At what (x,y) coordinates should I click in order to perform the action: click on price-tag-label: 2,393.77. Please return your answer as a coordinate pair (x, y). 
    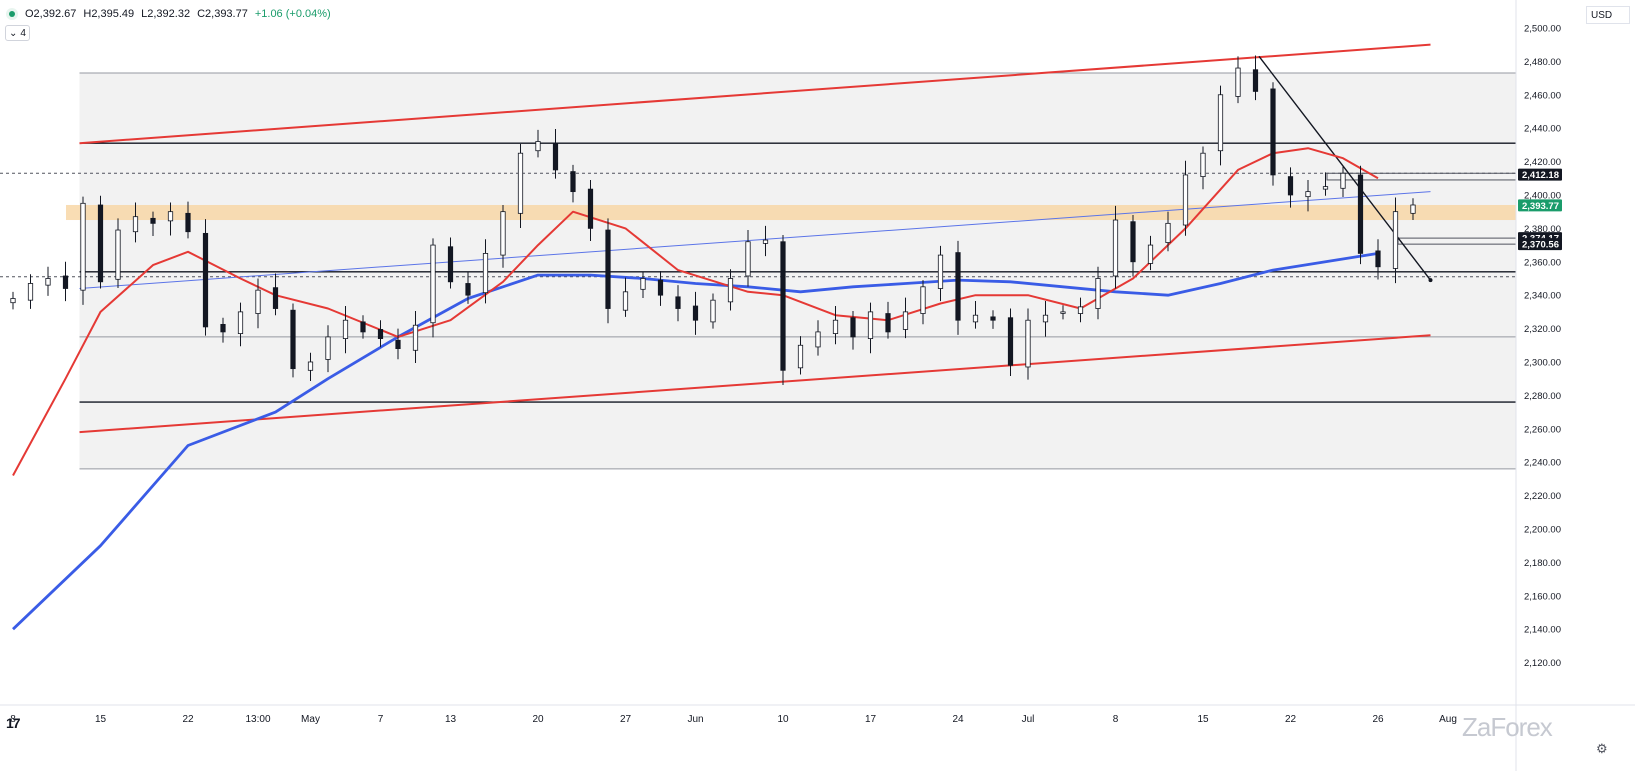
    Looking at the image, I should click on (1540, 206).